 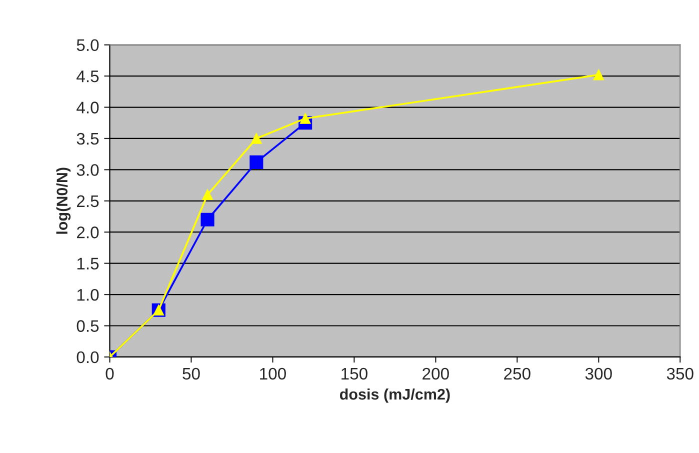 What do you see at coordinates (88, 294) in the screenshot?
I see `y-tick-label: 1.0` at bounding box center [88, 294].